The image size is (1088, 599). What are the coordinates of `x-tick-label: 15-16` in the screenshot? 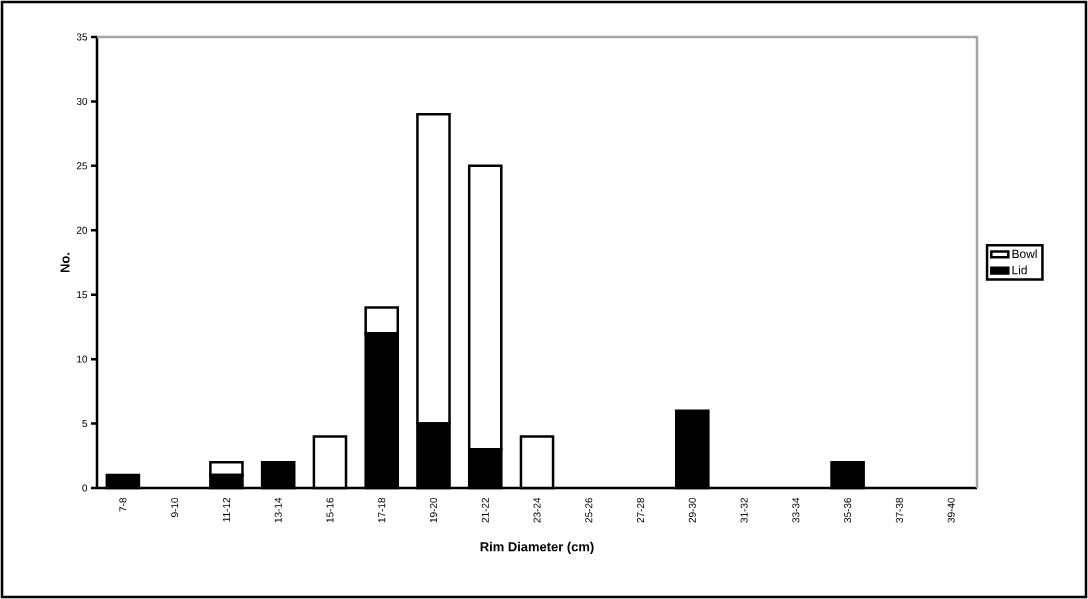 It's located at (330, 510).